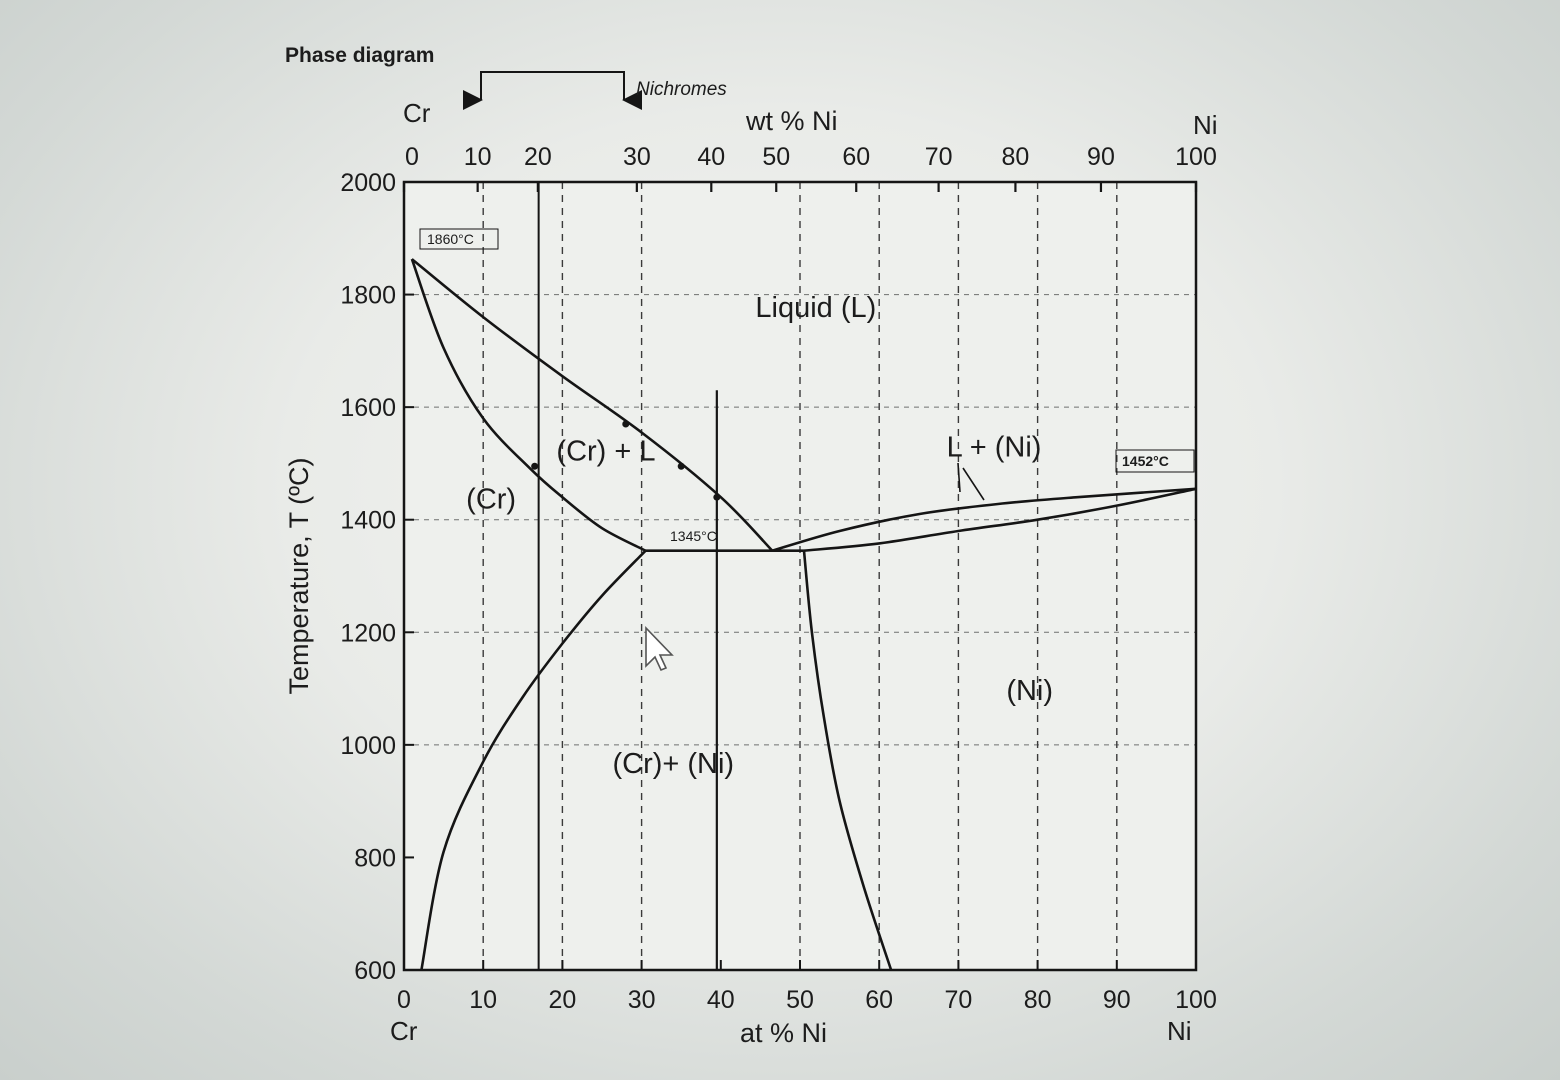  What do you see at coordinates (605, 452) in the screenshot?
I see `region-label-2: (Cr) + L` at bounding box center [605, 452].